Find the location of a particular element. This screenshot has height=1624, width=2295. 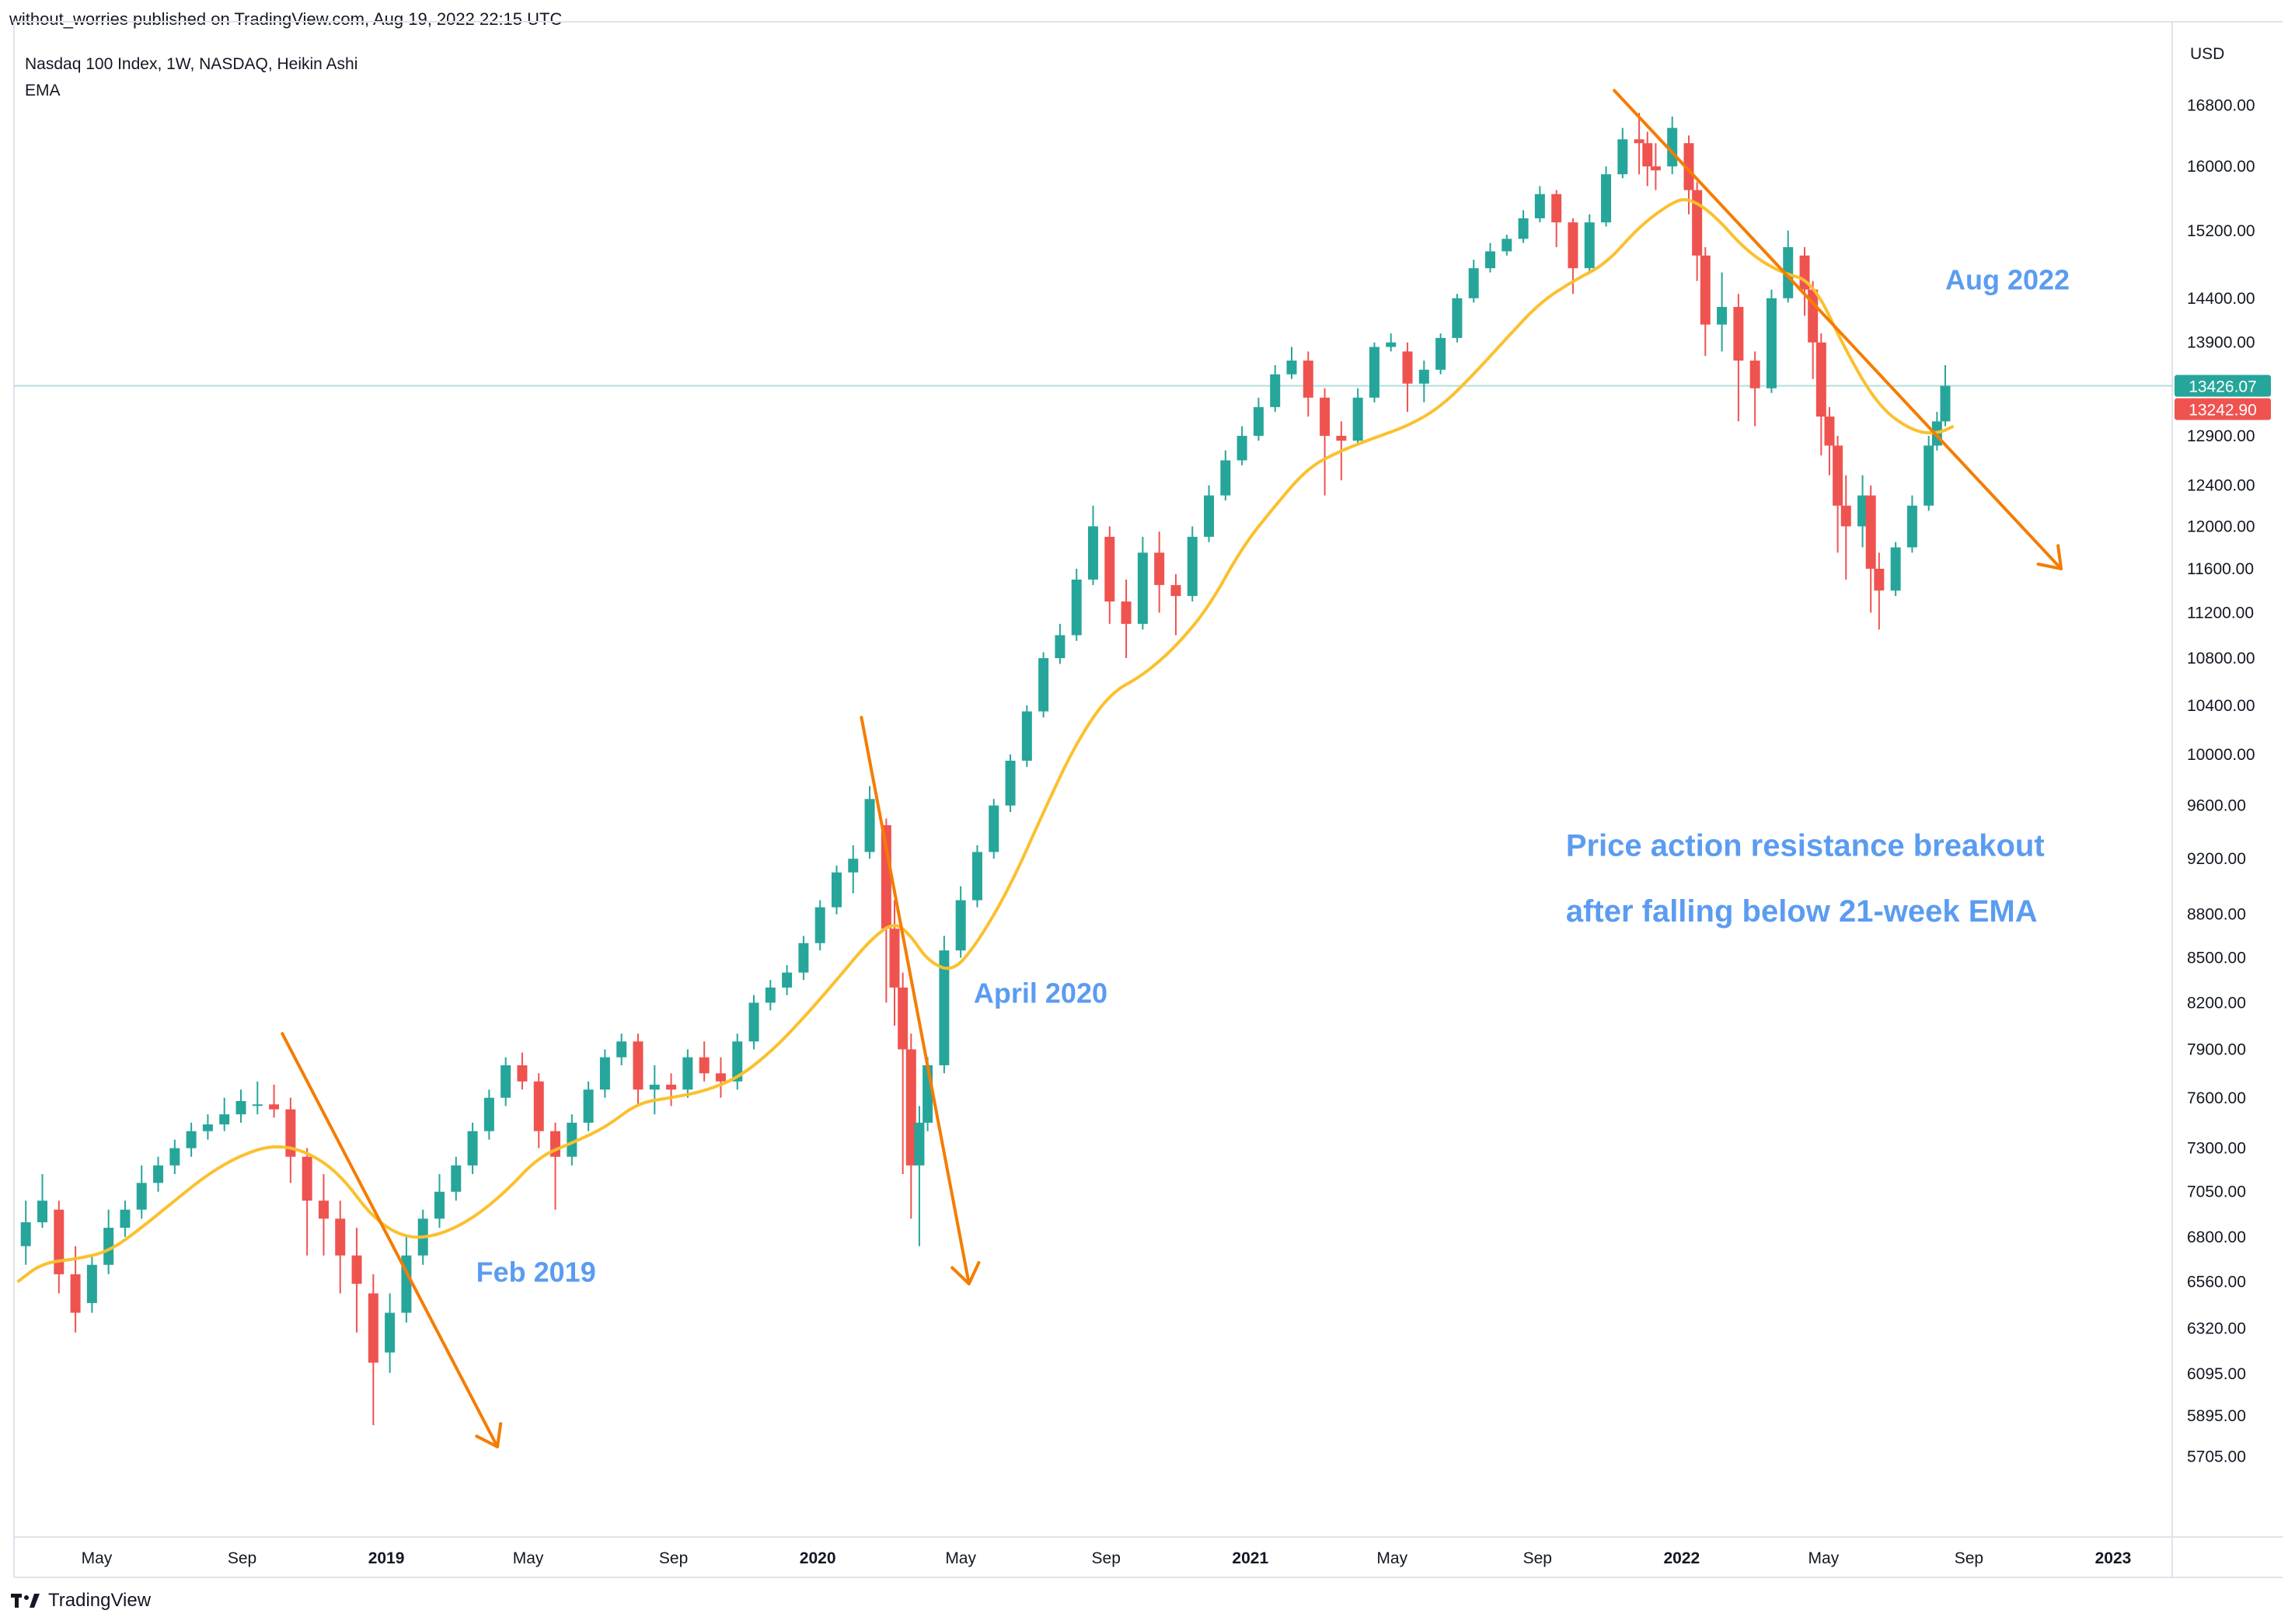

footer-brand: TradingView is located at coordinates (100, 1600).